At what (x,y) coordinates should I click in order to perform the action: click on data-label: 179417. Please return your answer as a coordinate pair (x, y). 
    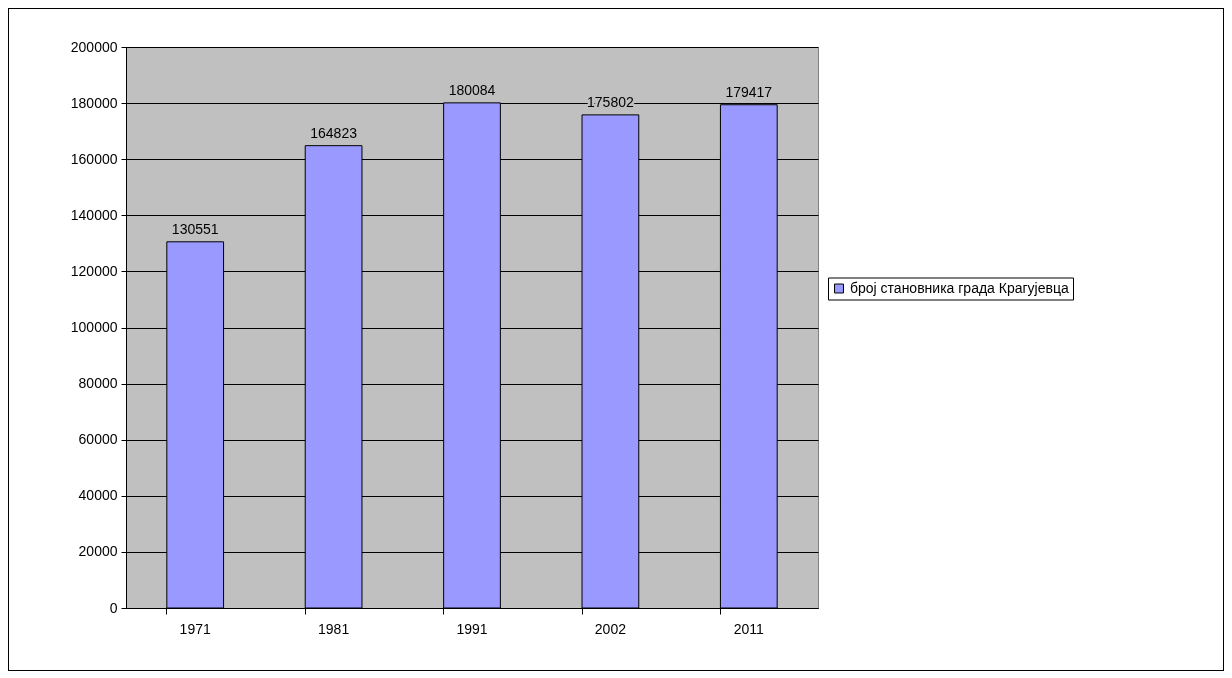
    Looking at the image, I should click on (749, 91).